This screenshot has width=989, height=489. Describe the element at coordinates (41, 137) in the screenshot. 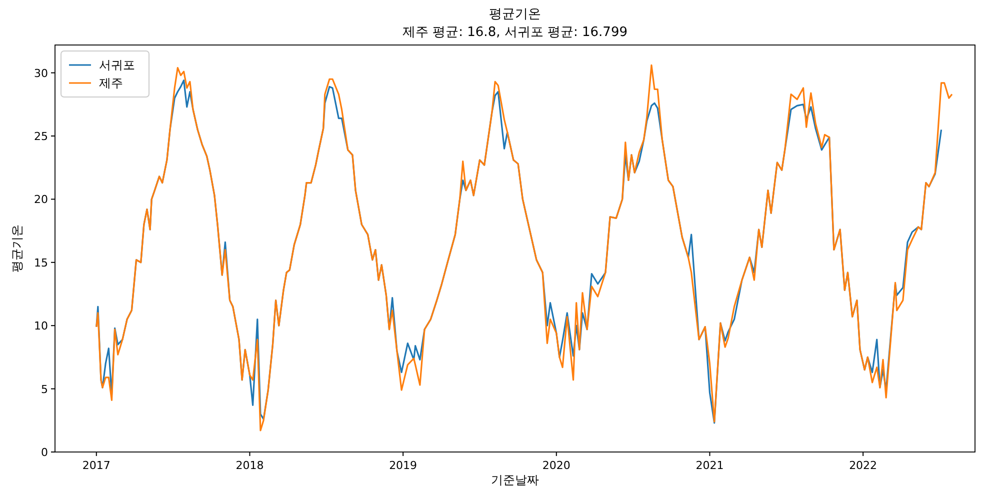

I see `y-tick-label: 25` at that location.